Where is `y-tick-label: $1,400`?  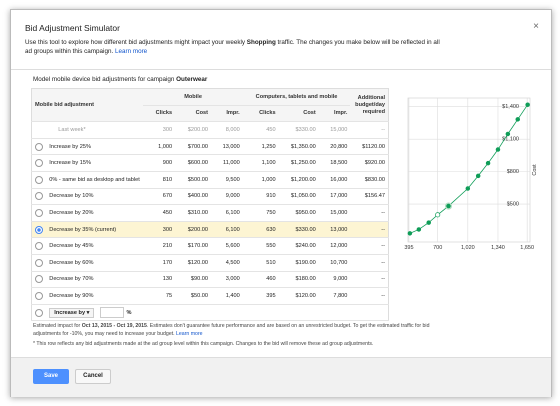
y-tick-label: $1,400 is located at coordinates (510, 107).